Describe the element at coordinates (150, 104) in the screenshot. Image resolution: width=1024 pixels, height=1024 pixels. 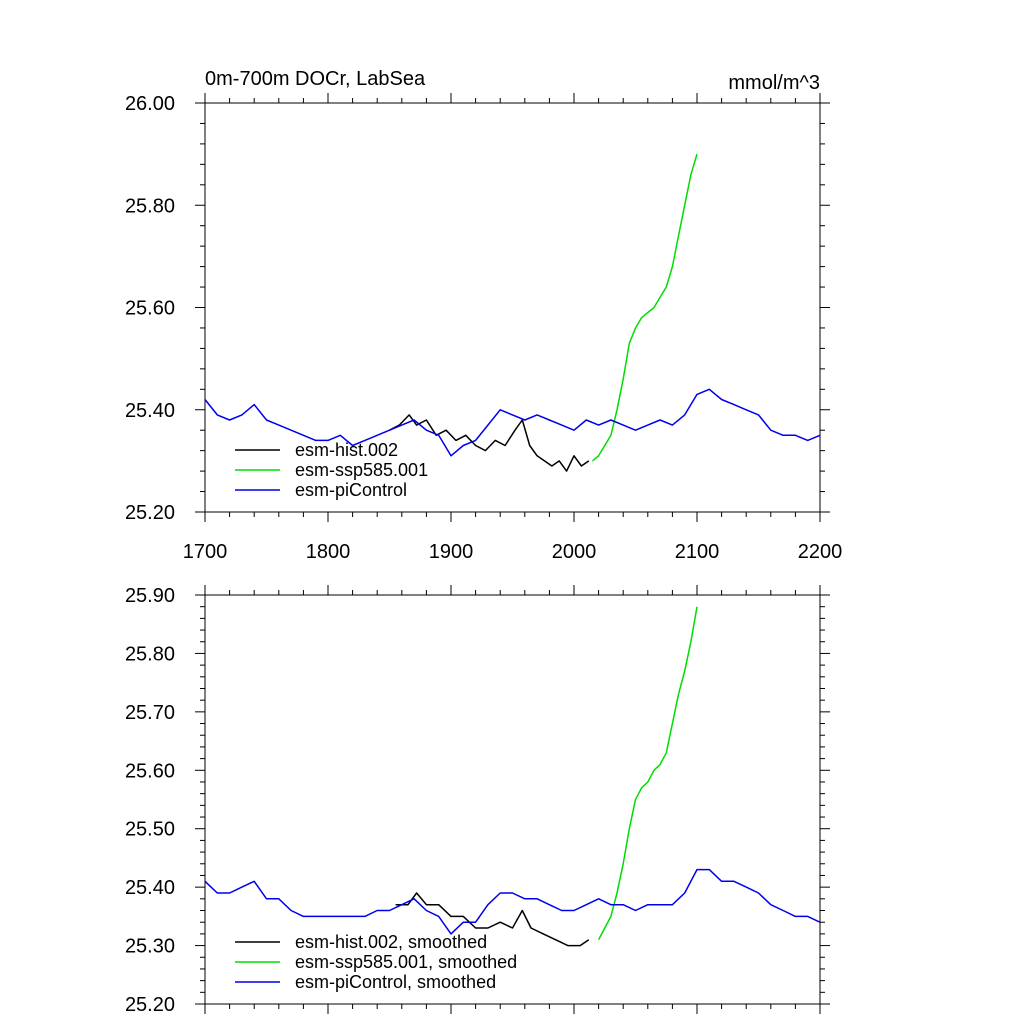
I see `y-tick-label: 26.00` at that location.